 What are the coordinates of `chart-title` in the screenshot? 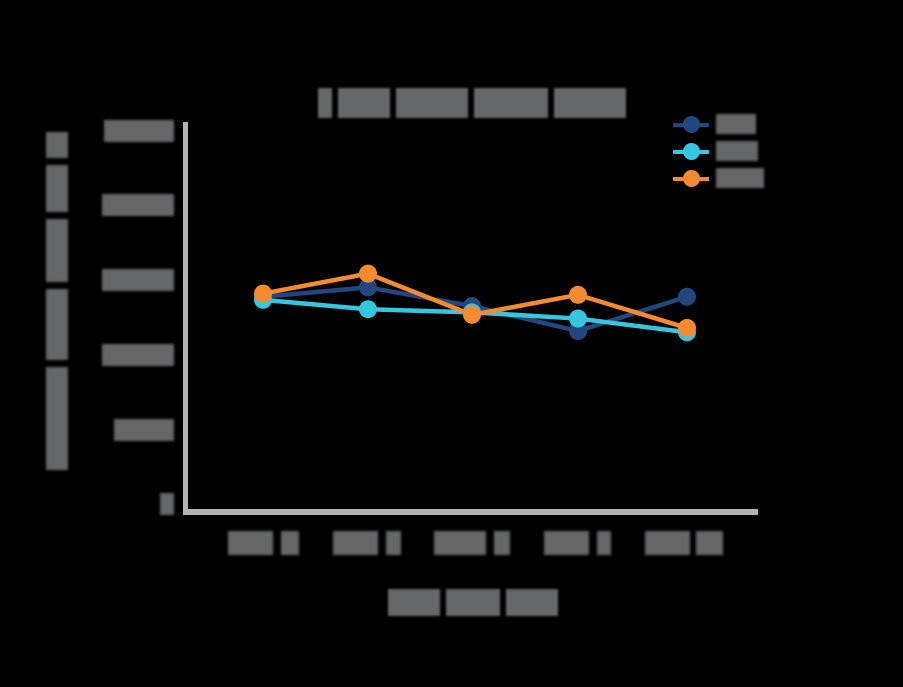 It's located at (472, 103).